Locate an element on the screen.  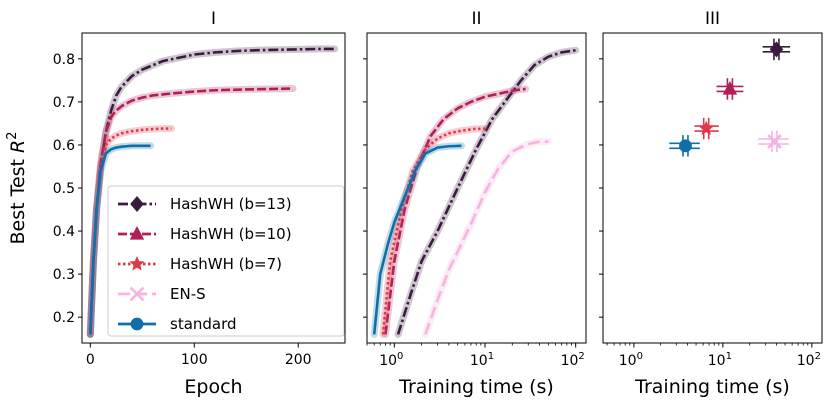
panel-title: III is located at coordinates (712, 19).